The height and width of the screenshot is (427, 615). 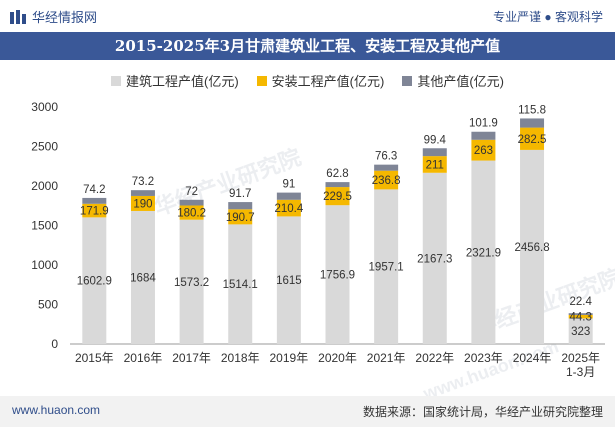 What do you see at coordinates (288, 185) in the screenshot?
I see `data-label-other: 91` at bounding box center [288, 185].